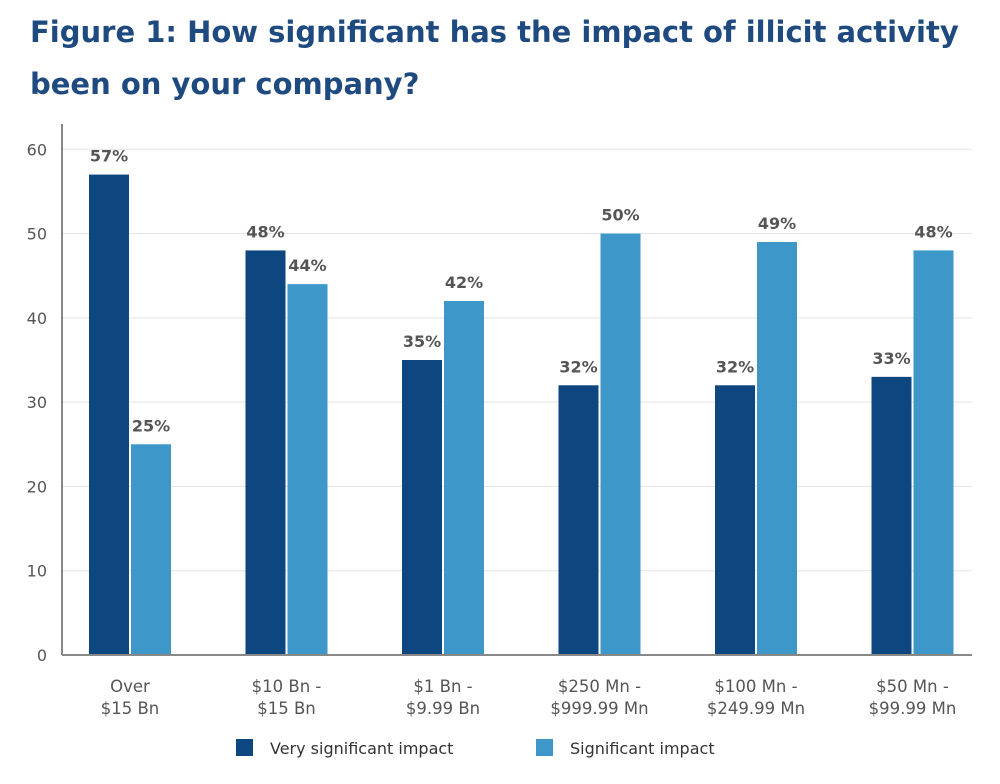 The image size is (1000, 784). I want to click on data-label: 49%, so click(777, 223).